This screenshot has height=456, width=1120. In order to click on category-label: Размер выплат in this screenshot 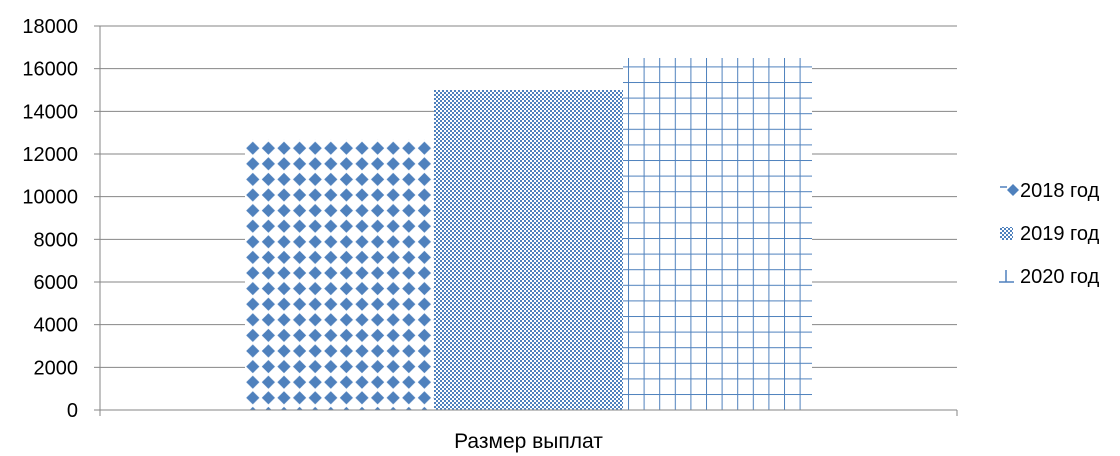, I will do `click(528, 441)`.